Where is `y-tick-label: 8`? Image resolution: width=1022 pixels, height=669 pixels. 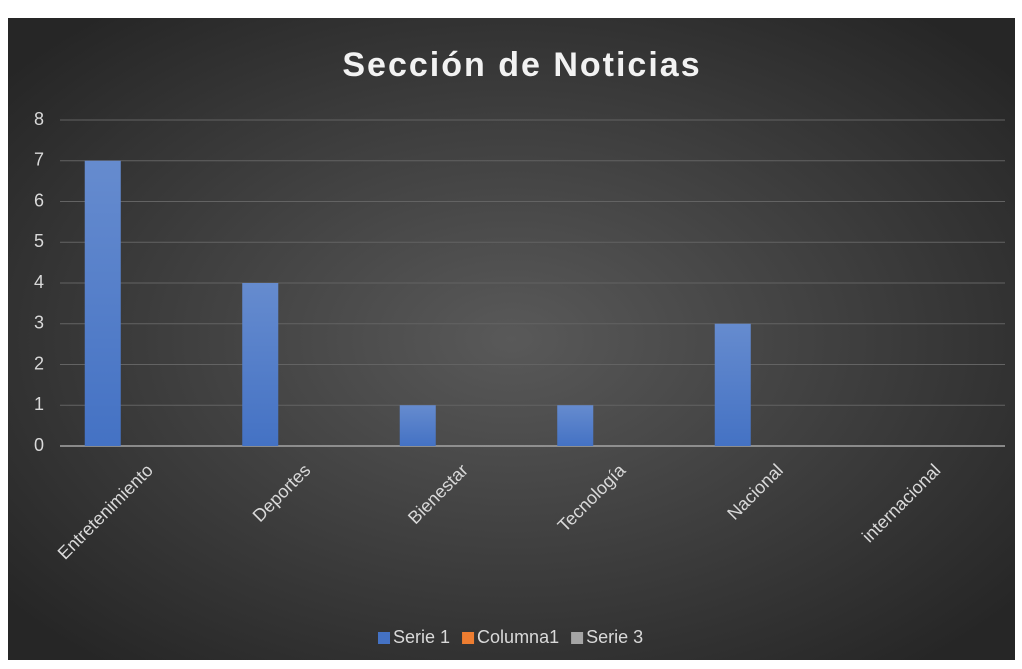 y-tick-label: 8 is located at coordinates (39, 119).